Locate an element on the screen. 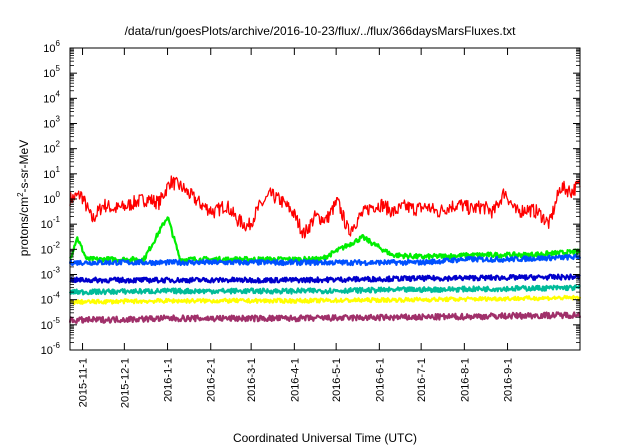 The width and height of the screenshot is (640, 448). y-tick-label: 10⁵ is located at coordinates (51, 72).